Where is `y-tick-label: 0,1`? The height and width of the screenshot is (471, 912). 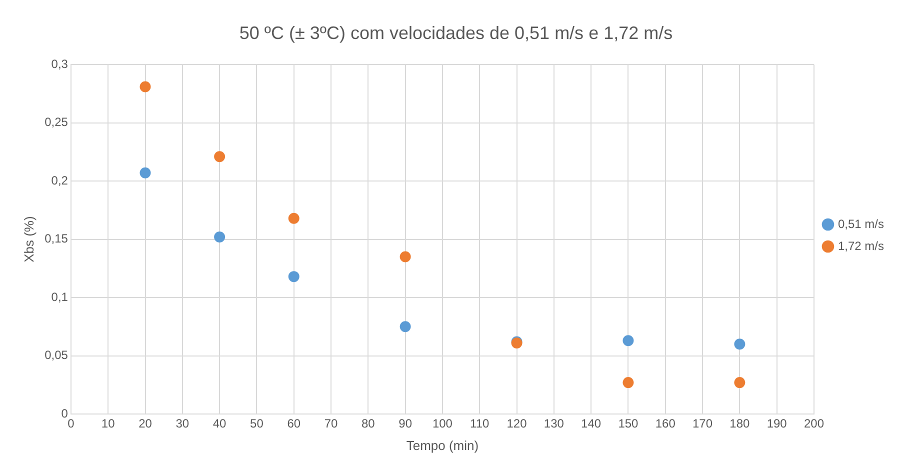
y-tick-label: 0,1 is located at coordinates (59, 297).